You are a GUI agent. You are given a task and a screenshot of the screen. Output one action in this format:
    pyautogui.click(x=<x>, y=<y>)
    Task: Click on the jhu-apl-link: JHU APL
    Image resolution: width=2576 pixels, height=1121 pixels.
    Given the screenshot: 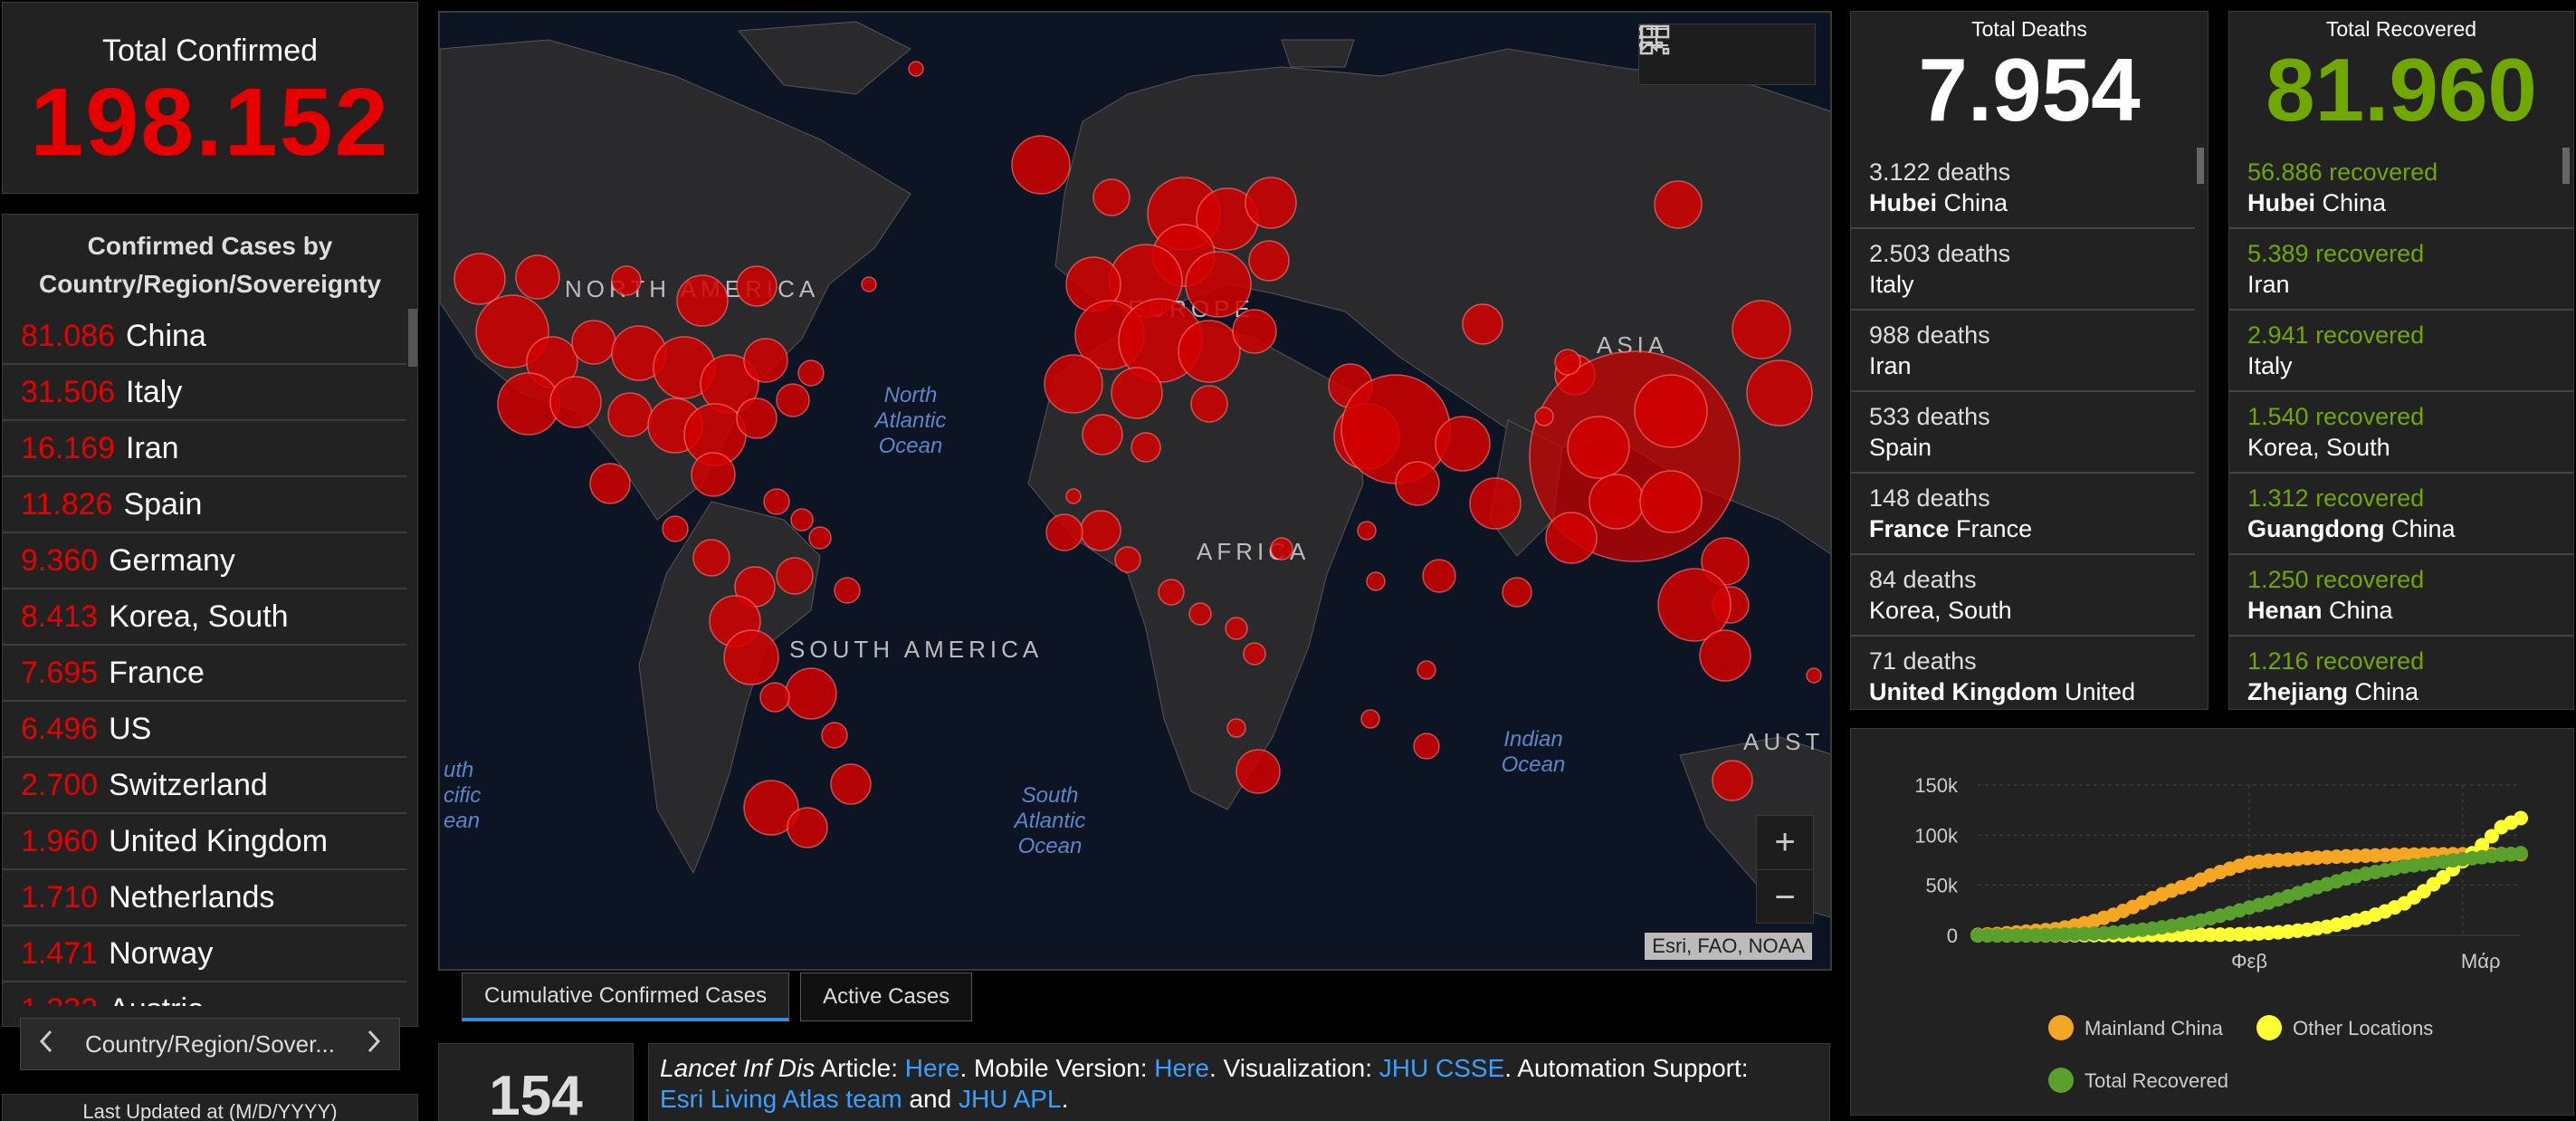 What is the action you would take?
    pyautogui.click(x=1010, y=1099)
    